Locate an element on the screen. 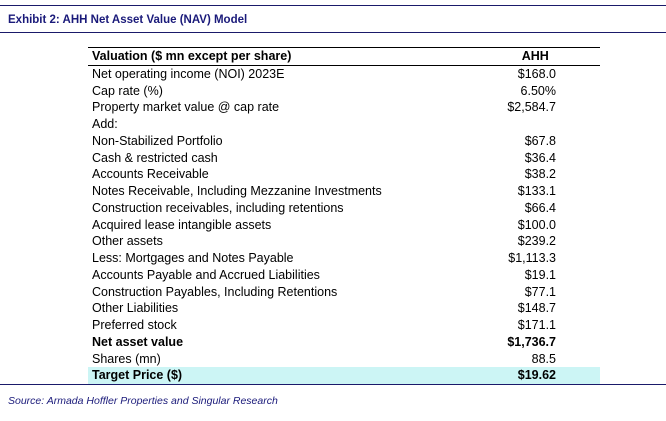 The image size is (666, 421). table-row: Preferred stock $171.1 is located at coordinates (344, 325).